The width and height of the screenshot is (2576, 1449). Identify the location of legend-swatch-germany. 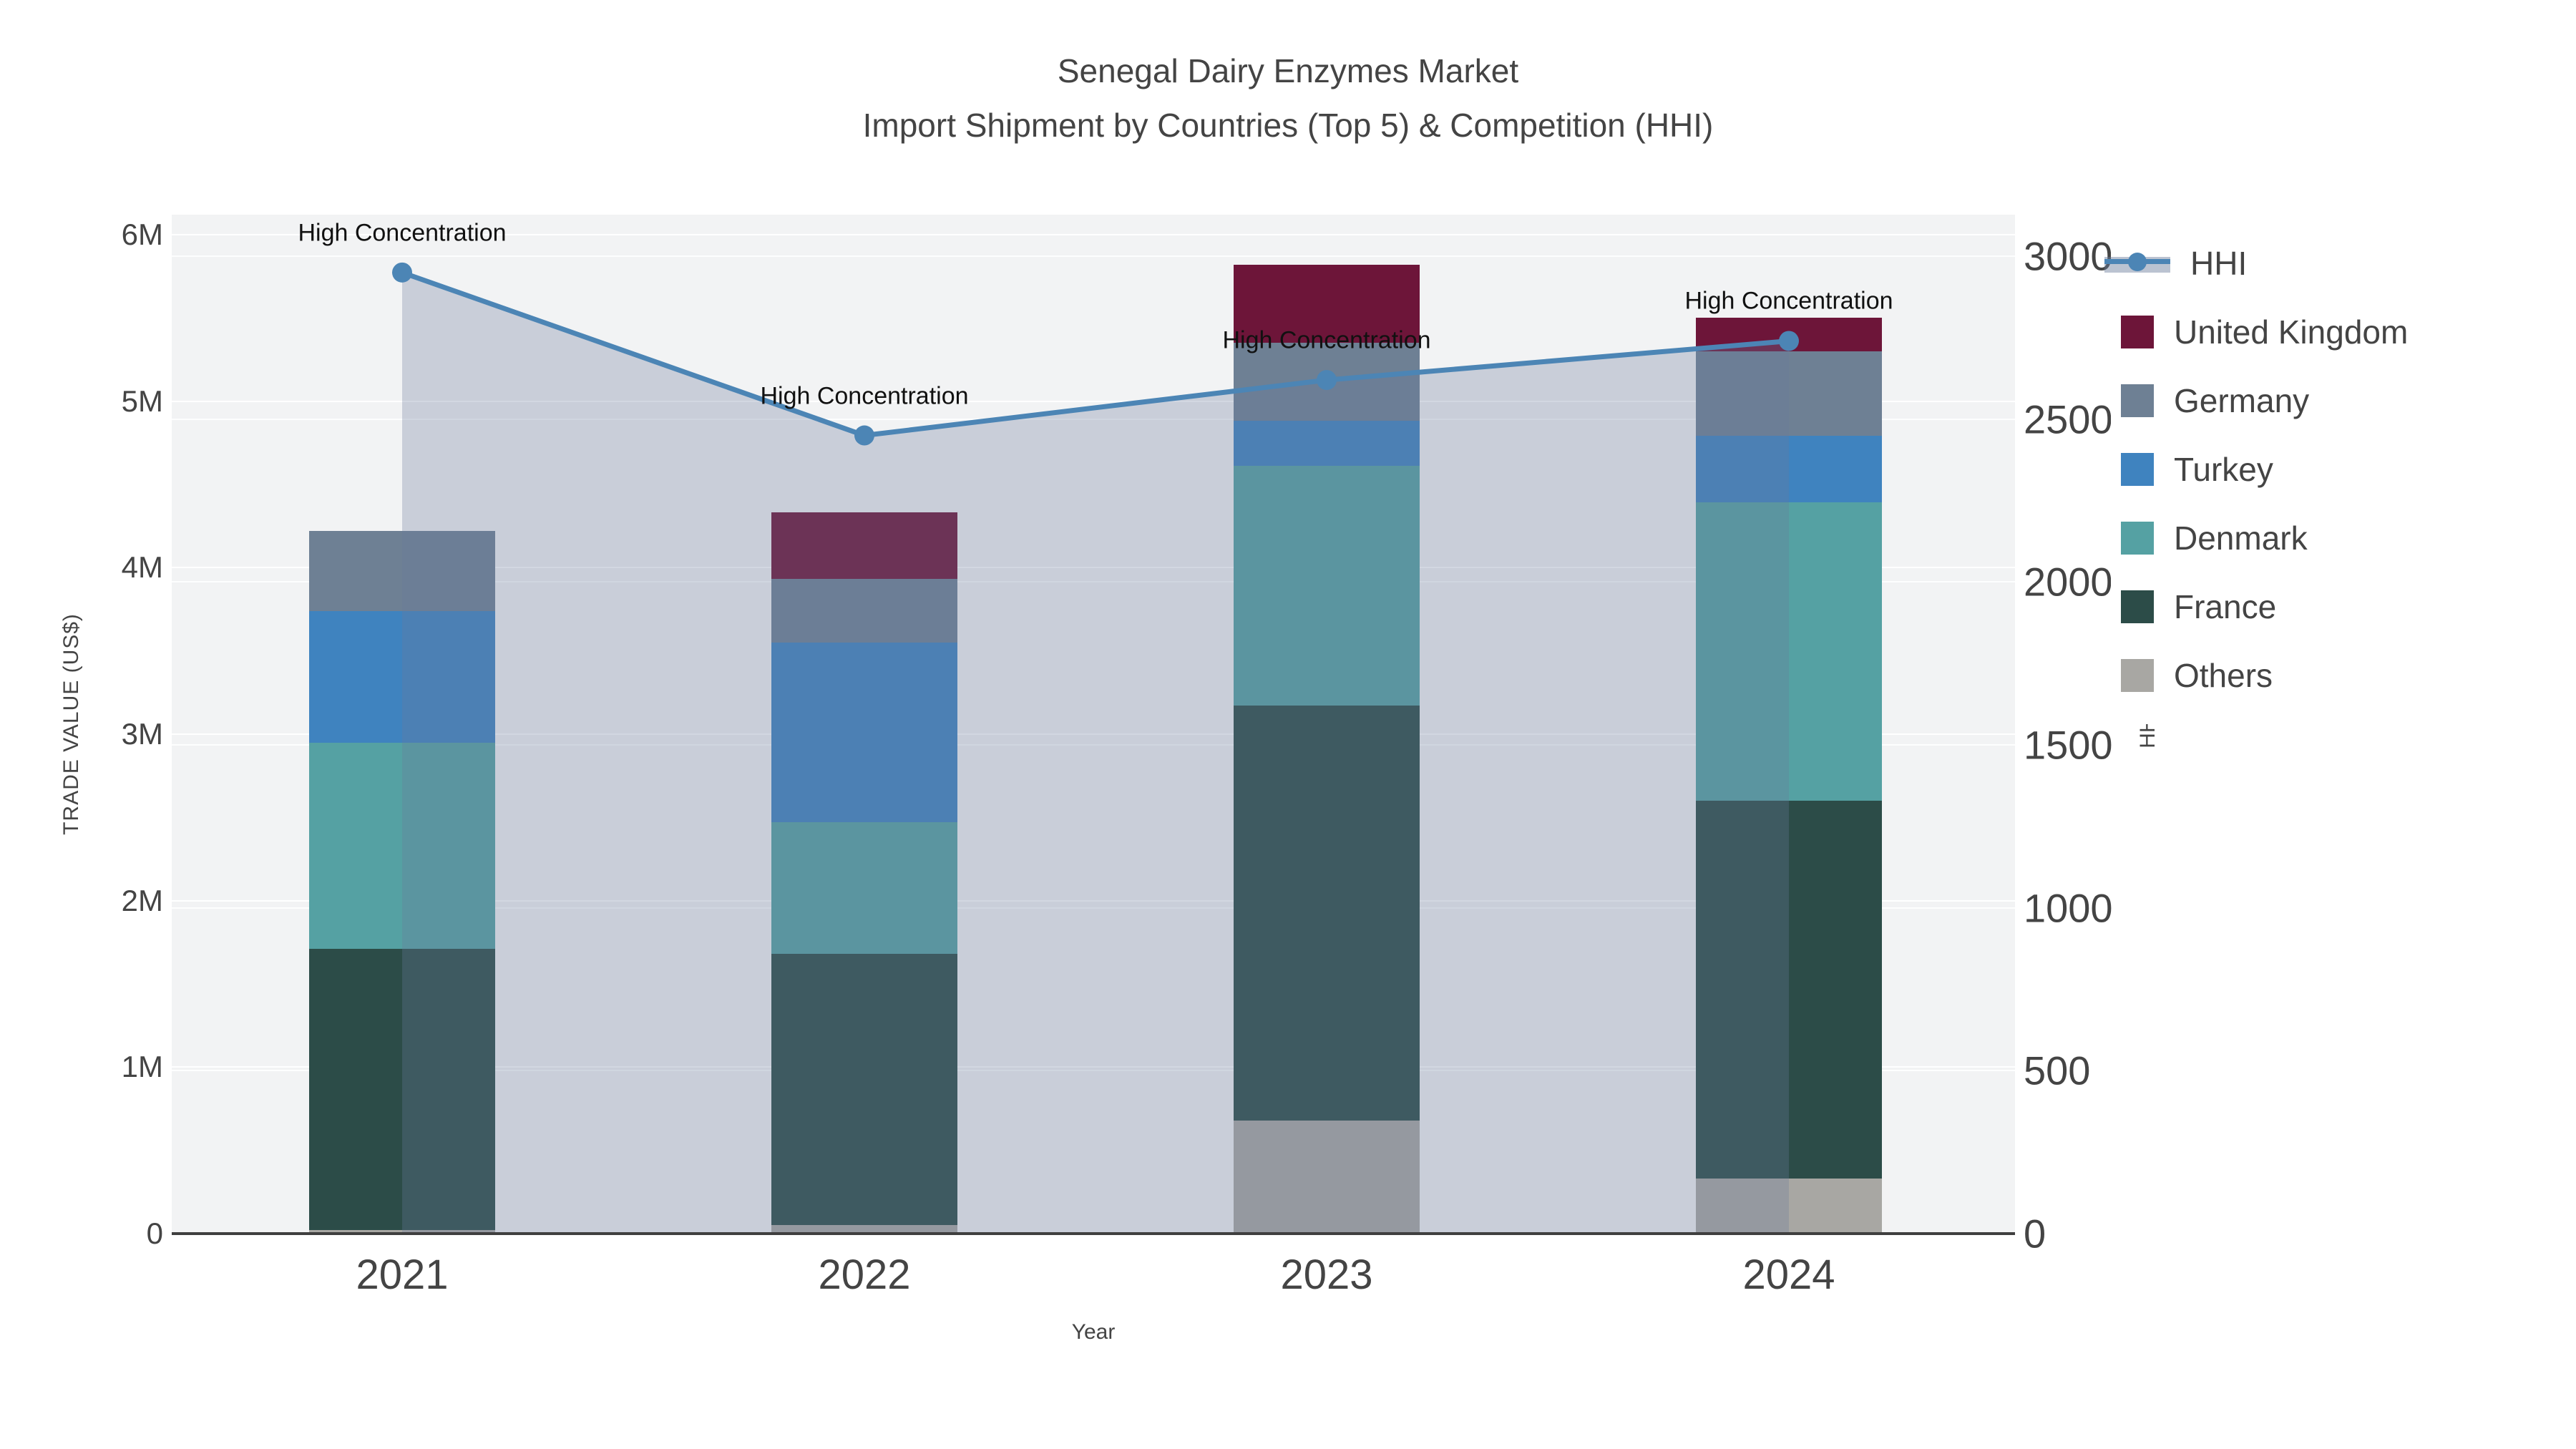
(2137, 400).